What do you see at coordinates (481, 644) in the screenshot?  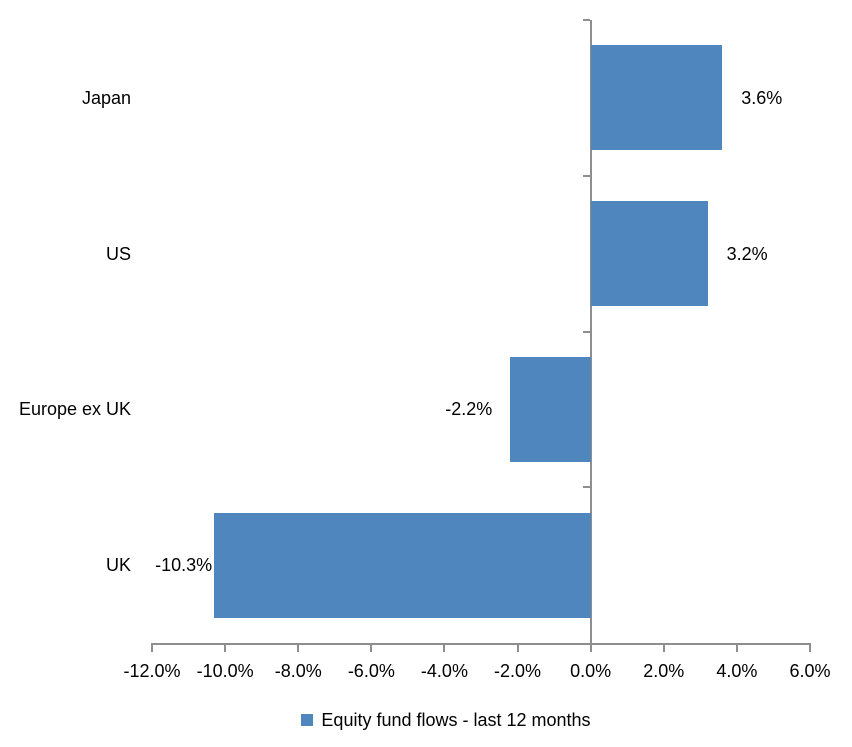 I see `x-axis-line` at bounding box center [481, 644].